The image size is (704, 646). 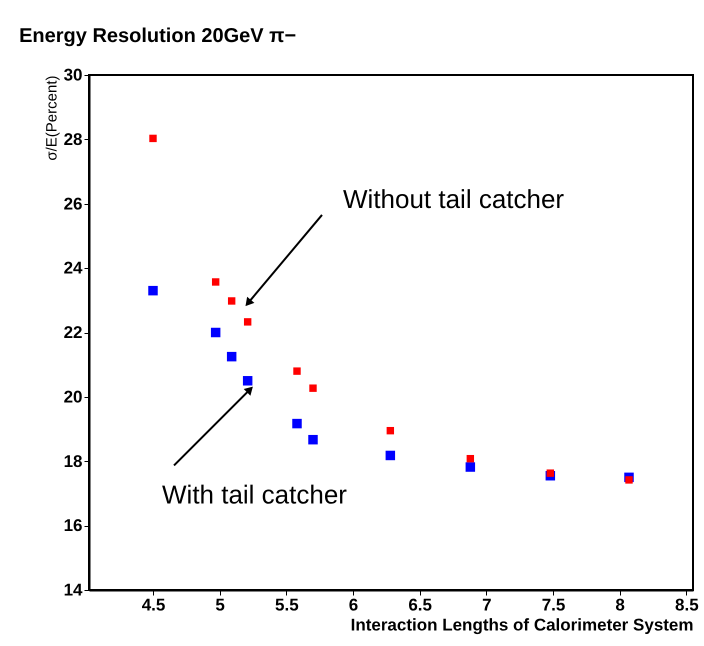 What do you see at coordinates (74, 590) in the screenshot?
I see `y-tick-label: 14` at bounding box center [74, 590].